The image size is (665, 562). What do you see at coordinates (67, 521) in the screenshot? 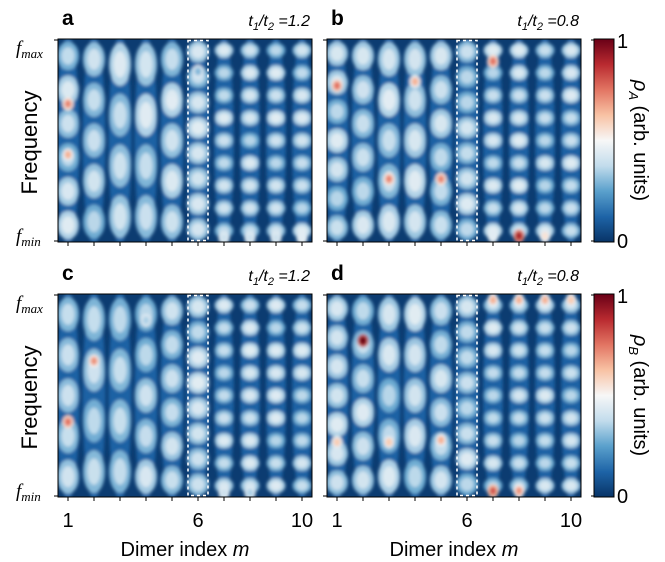
I see `x-tick-label: 1` at bounding box center [67, 521].